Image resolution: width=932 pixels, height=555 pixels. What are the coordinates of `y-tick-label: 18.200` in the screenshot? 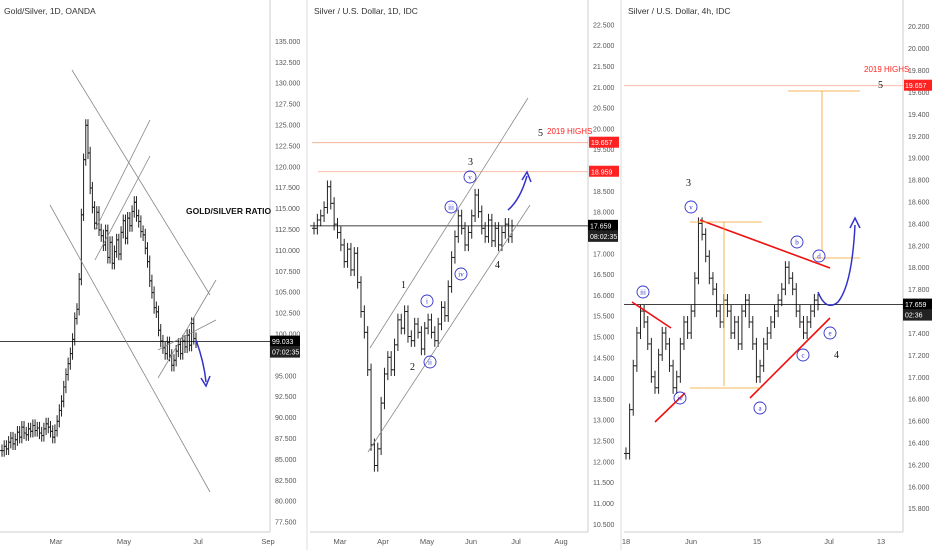 It's located at (919, 246).